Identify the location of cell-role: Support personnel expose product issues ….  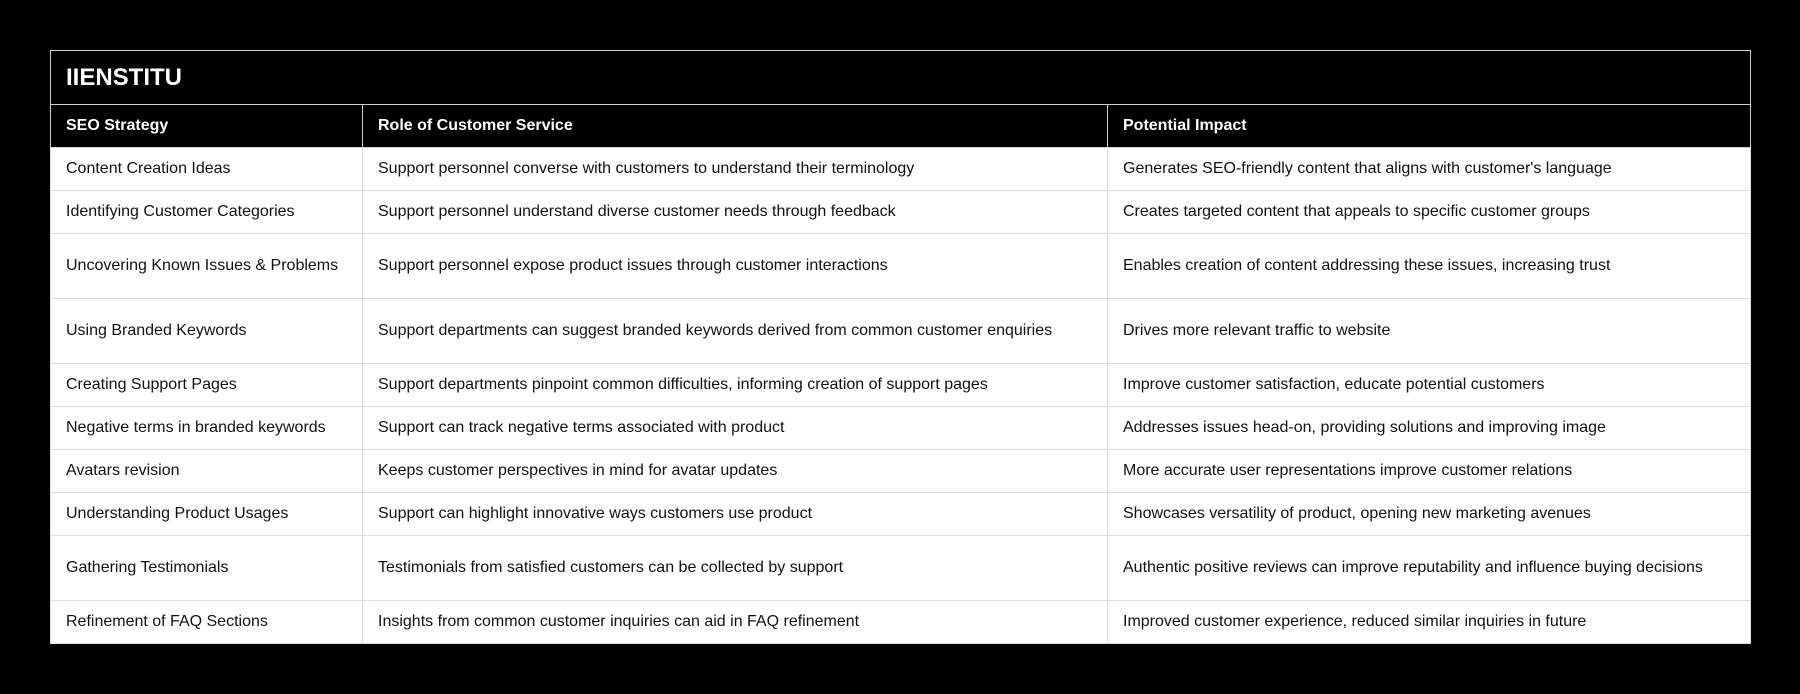
(735, 266).